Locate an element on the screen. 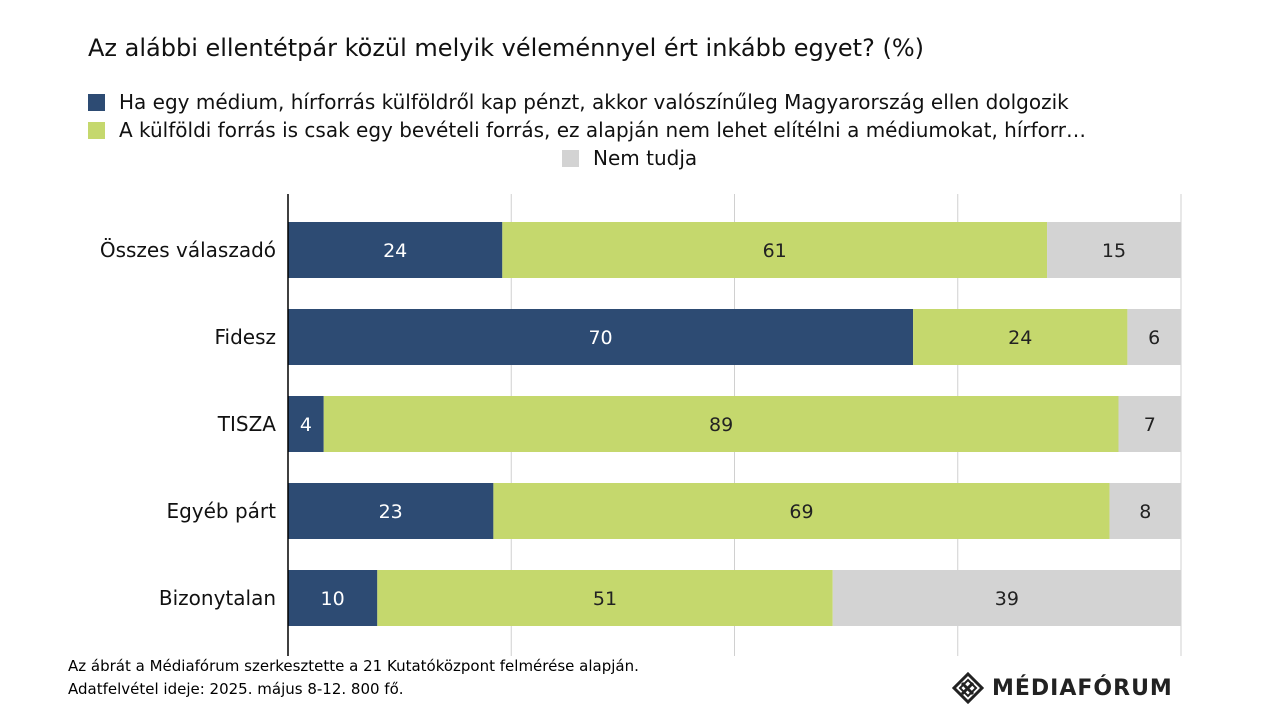  data-label: 8 is located at coordinates (1145, 512).